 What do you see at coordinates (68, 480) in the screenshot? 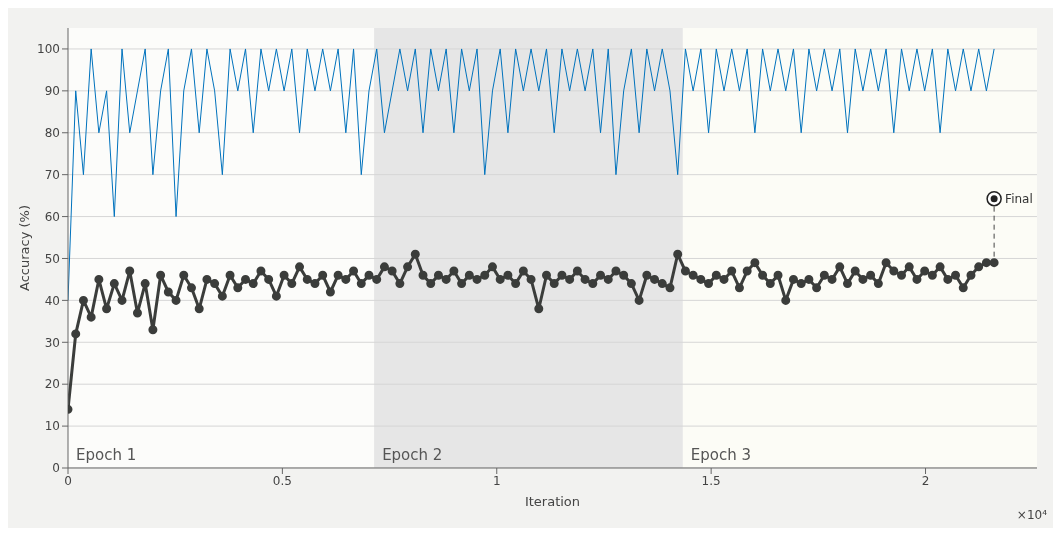
I see `x-tick-label: 0` at bounding box center [68, 480].